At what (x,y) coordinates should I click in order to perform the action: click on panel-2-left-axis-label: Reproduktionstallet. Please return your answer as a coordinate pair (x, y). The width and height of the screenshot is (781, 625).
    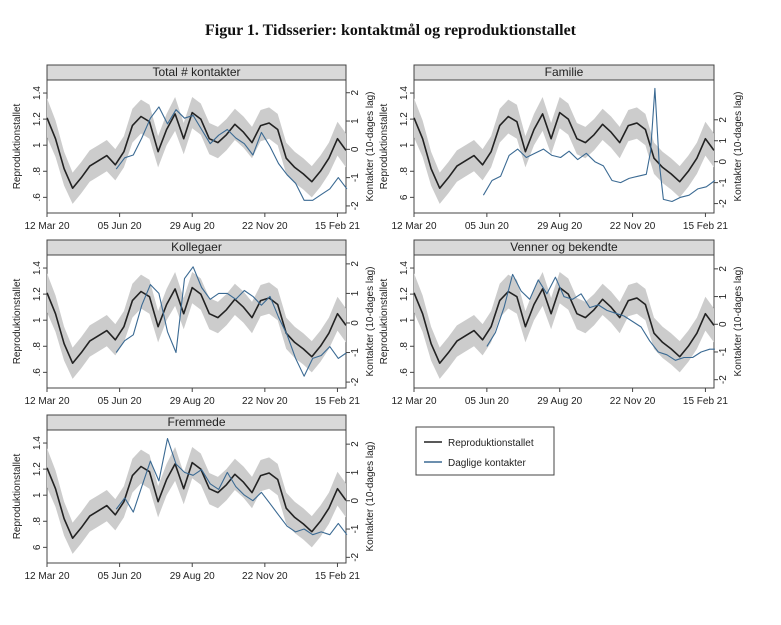
    Looking at the image, I should click on (384, 146).